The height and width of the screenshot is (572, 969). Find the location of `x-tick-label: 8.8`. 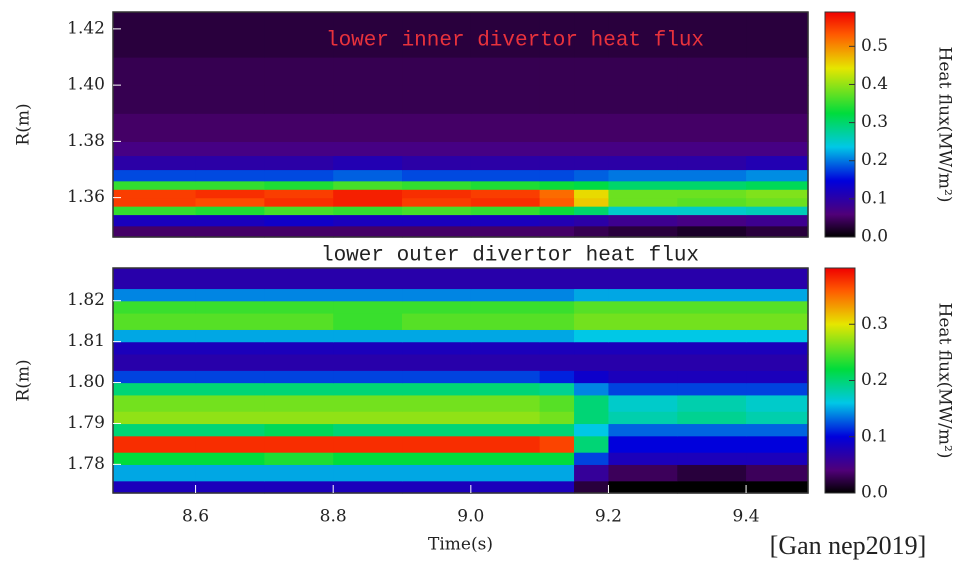

x-tick-label: 8.8 is located at coordinates (333, 517).